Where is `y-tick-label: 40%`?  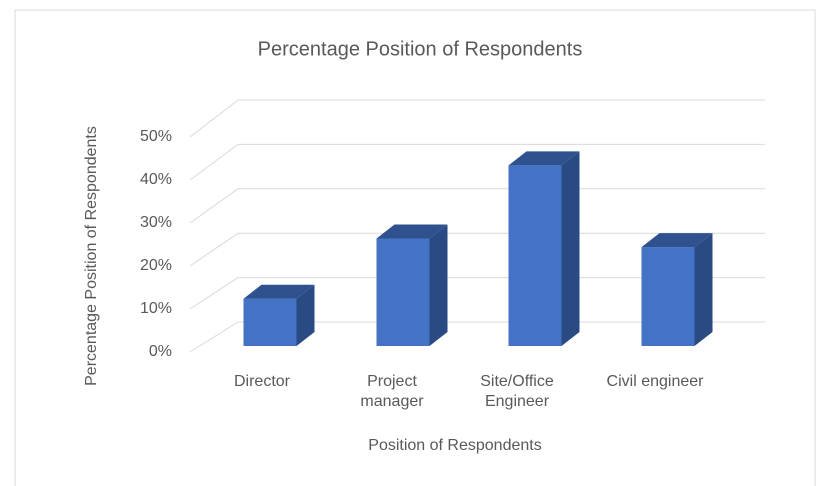 y-tick-label: 40% is located at coordinates (156, 179).